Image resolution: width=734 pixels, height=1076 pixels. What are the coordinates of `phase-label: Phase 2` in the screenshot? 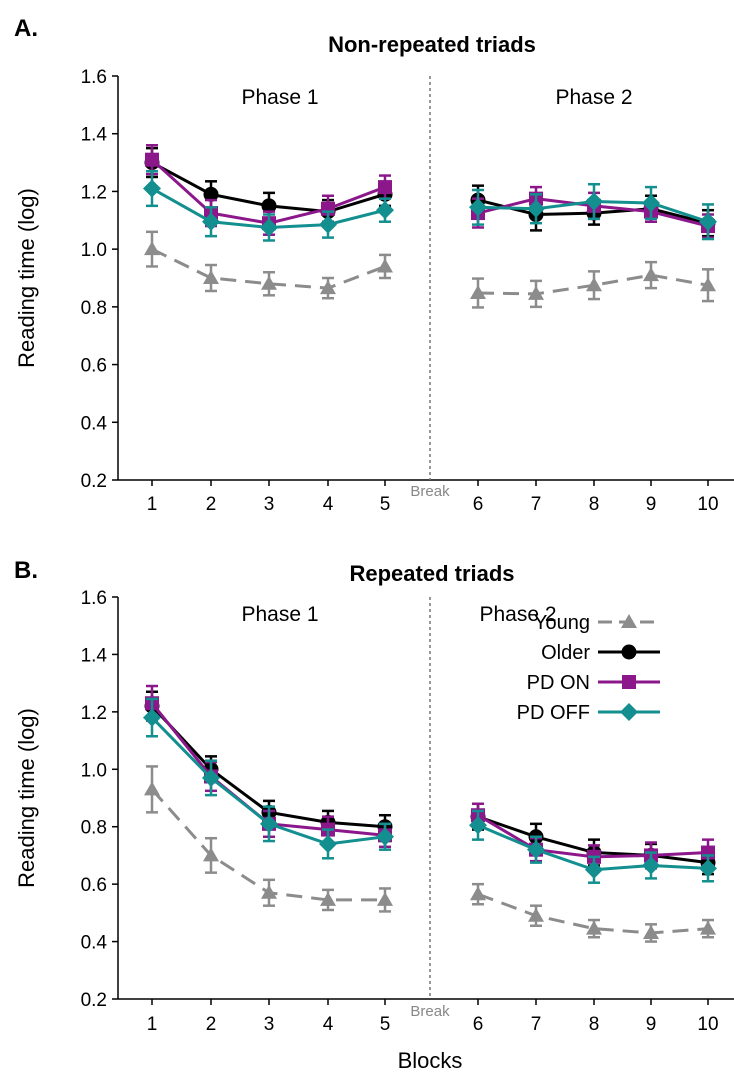 It's located at (517, 614).